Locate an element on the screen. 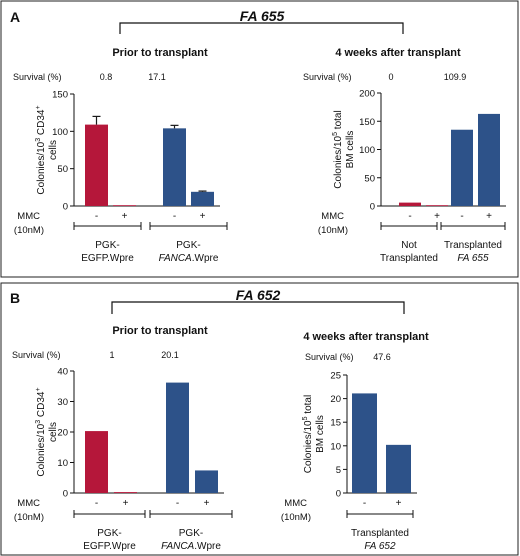 This screenshot has height=556, width=520. panel-b-letter: B is located at coordinates (15, 298).